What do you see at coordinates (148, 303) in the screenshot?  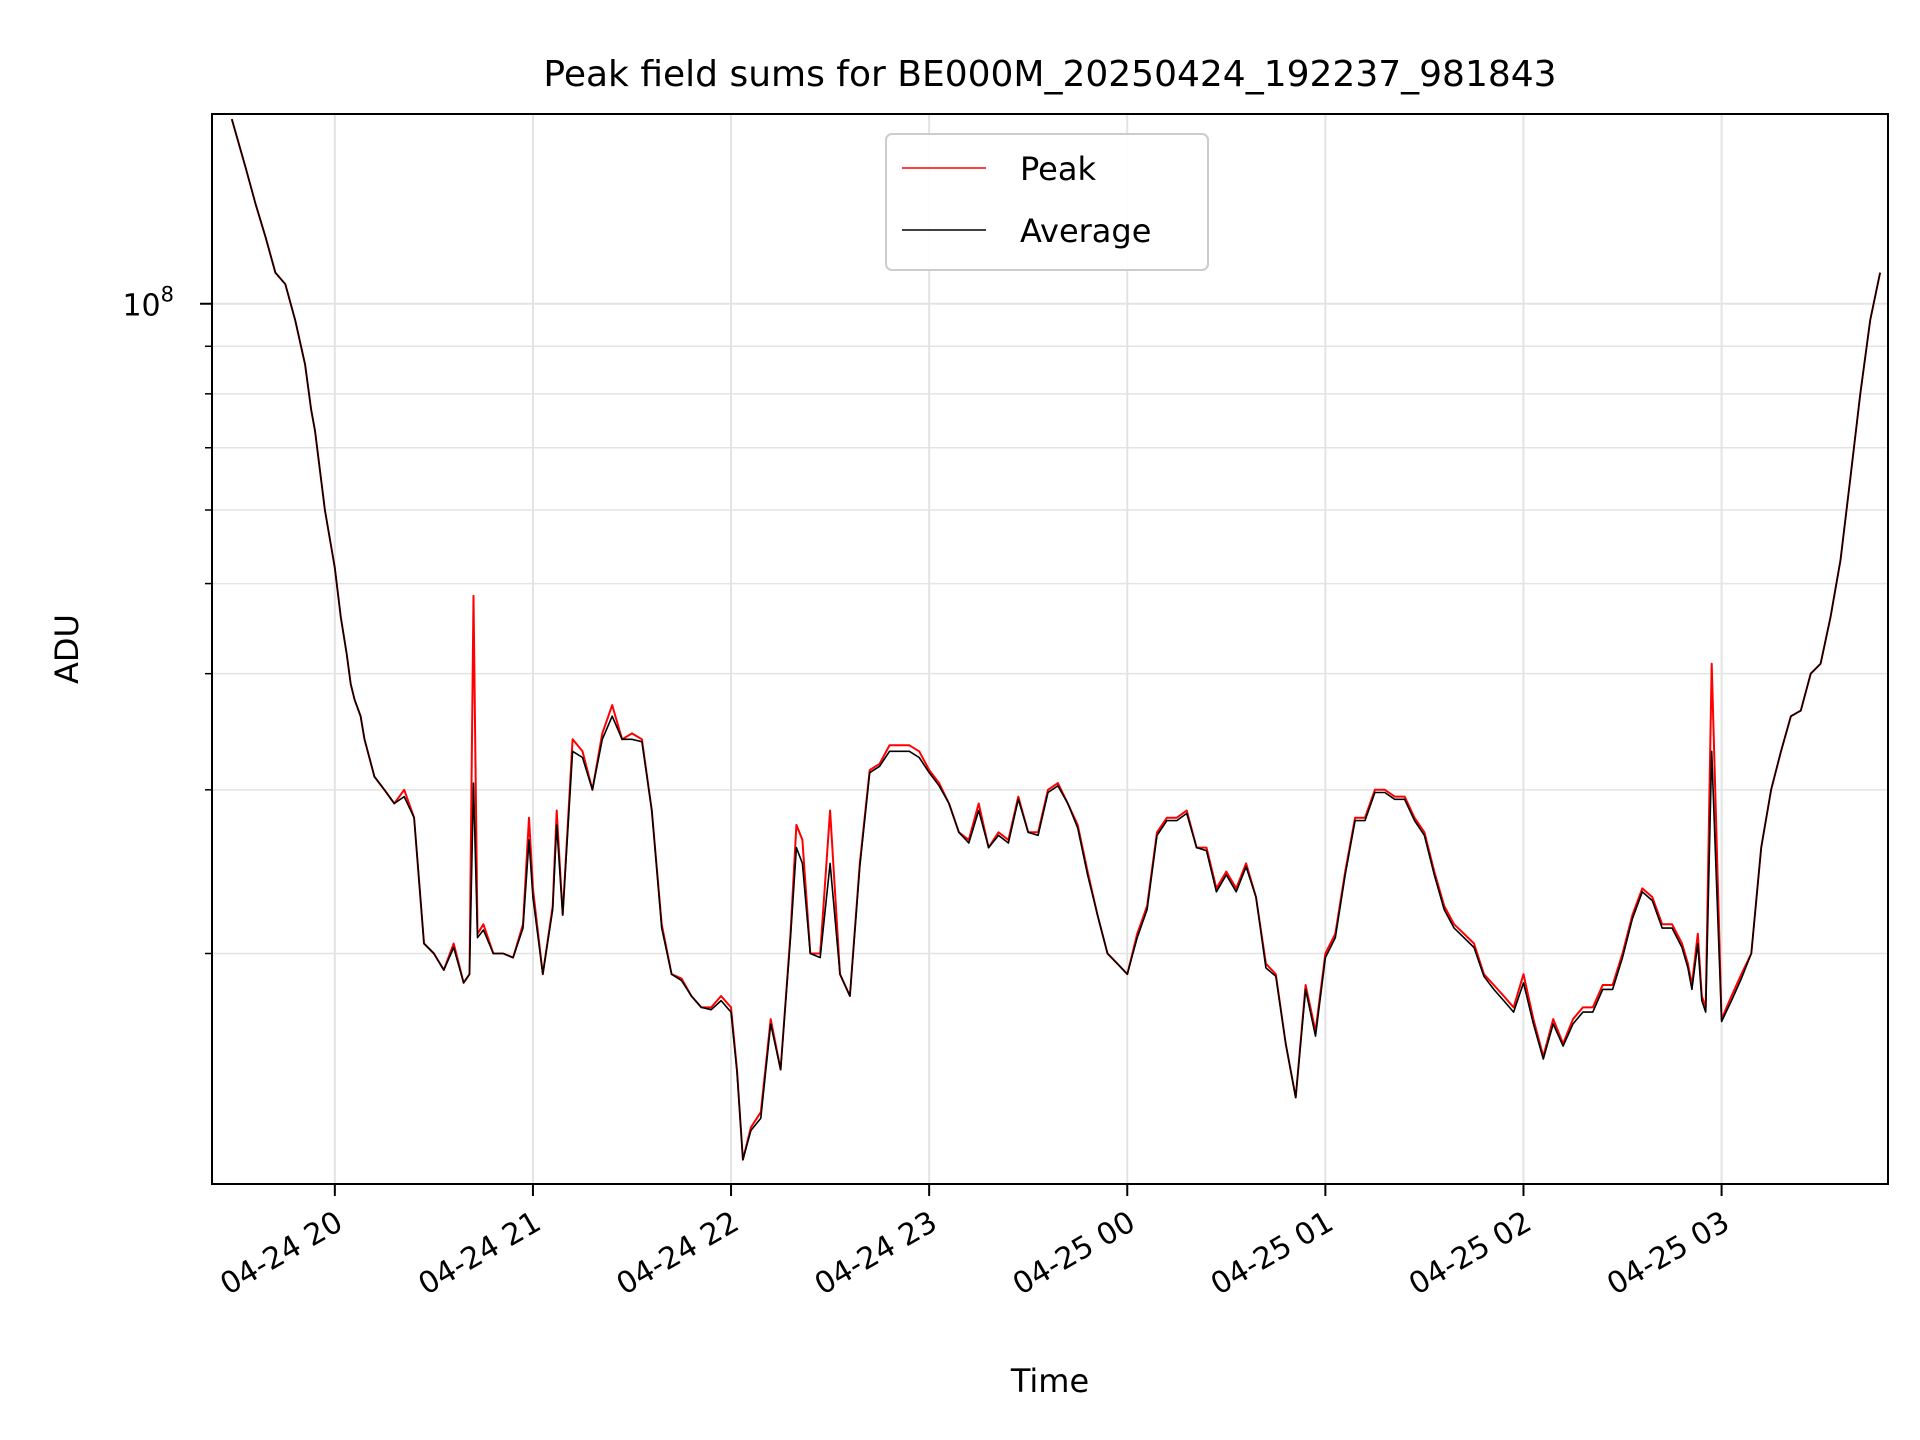 I see `y-tick-label: 108` at bounding box center [148, 303].